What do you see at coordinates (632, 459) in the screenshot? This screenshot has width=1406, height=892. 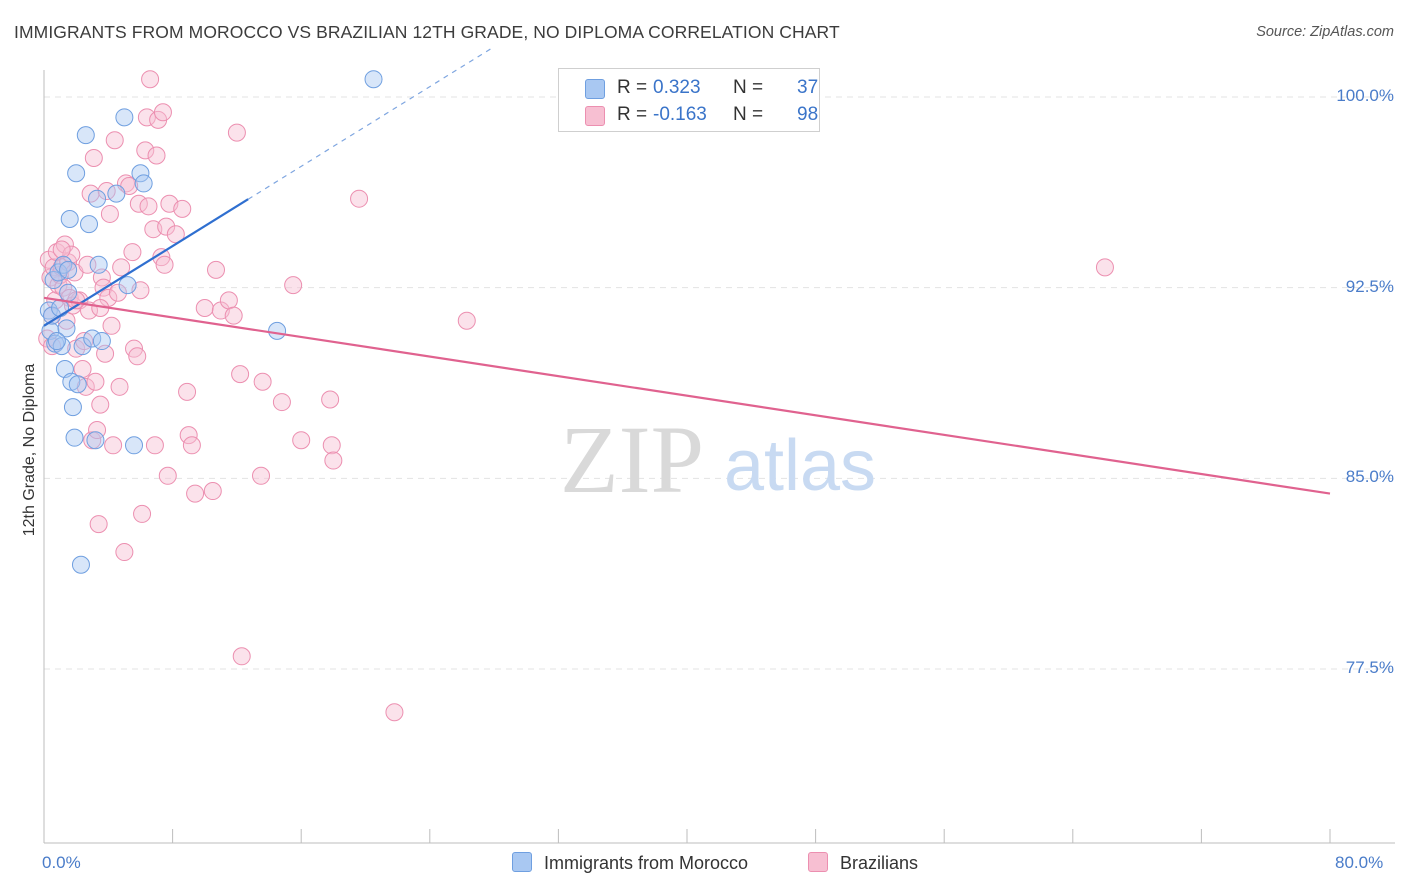 I see `watermark-zip: ZIP` at bounding box center [632, 459].